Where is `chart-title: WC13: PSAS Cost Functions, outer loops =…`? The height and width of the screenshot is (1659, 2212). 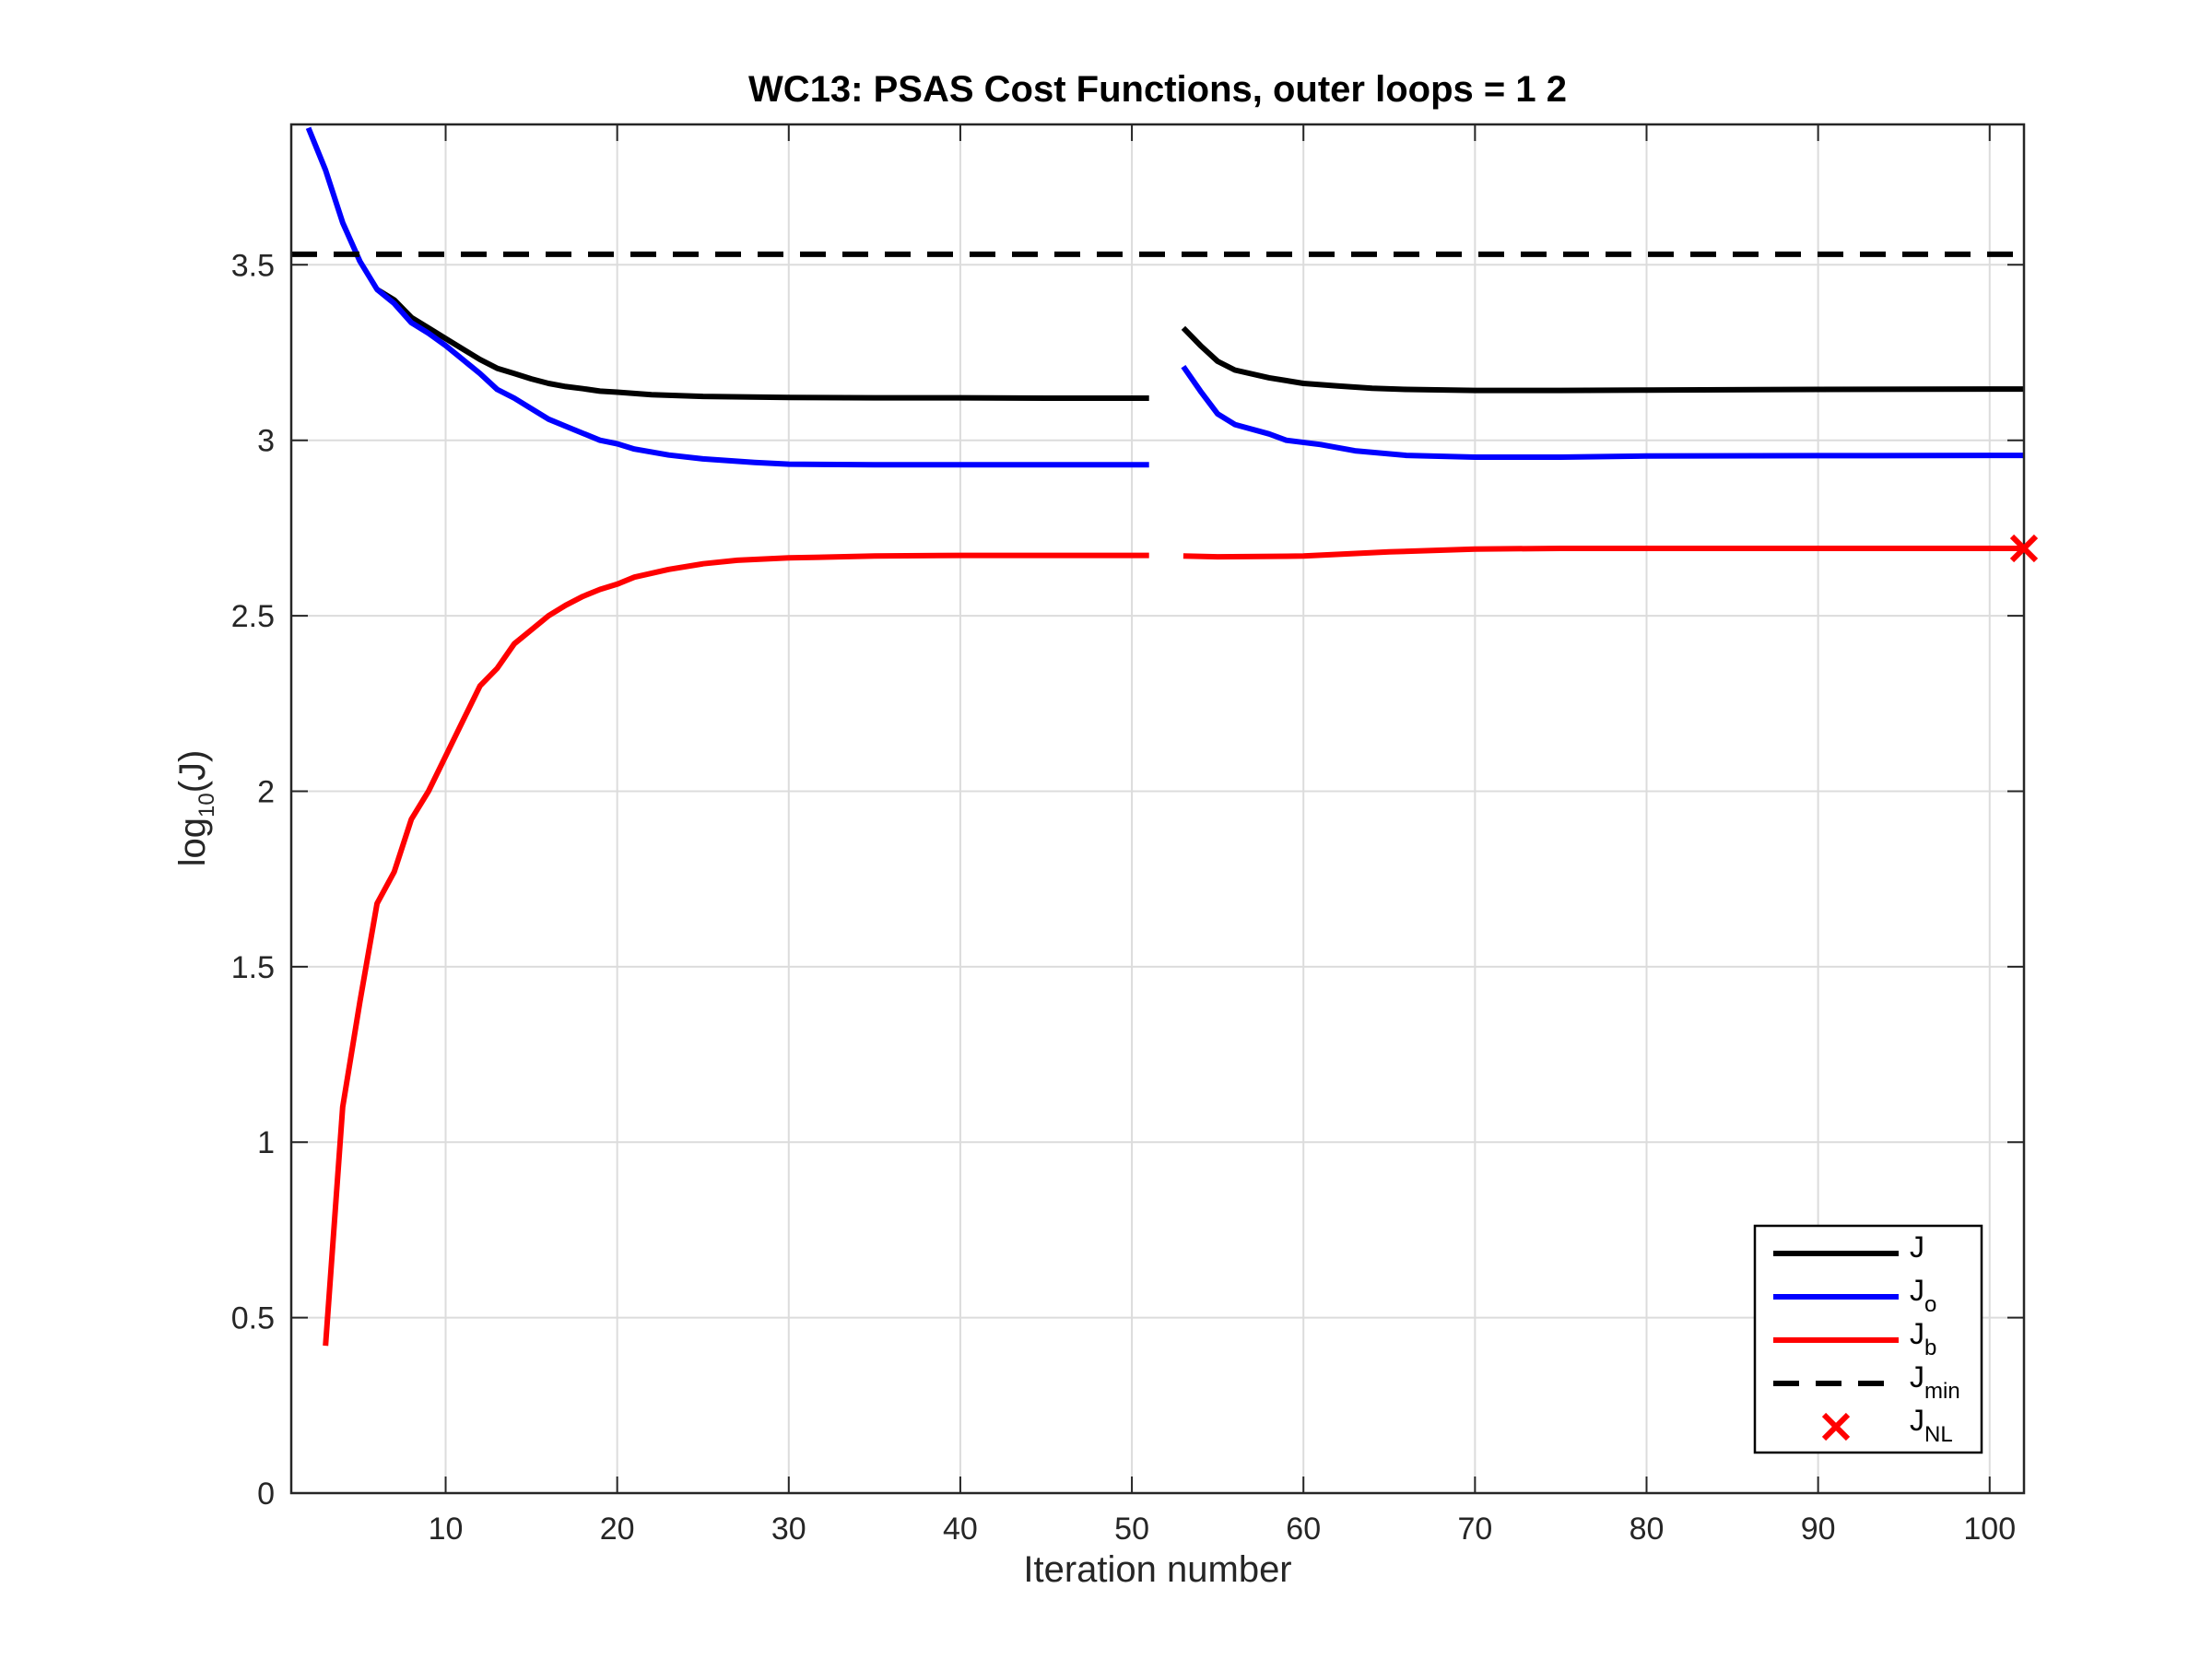 chart-title: WC13: PSAS Cost Functions, outer loops =… is located at coordinates (1157, 89).